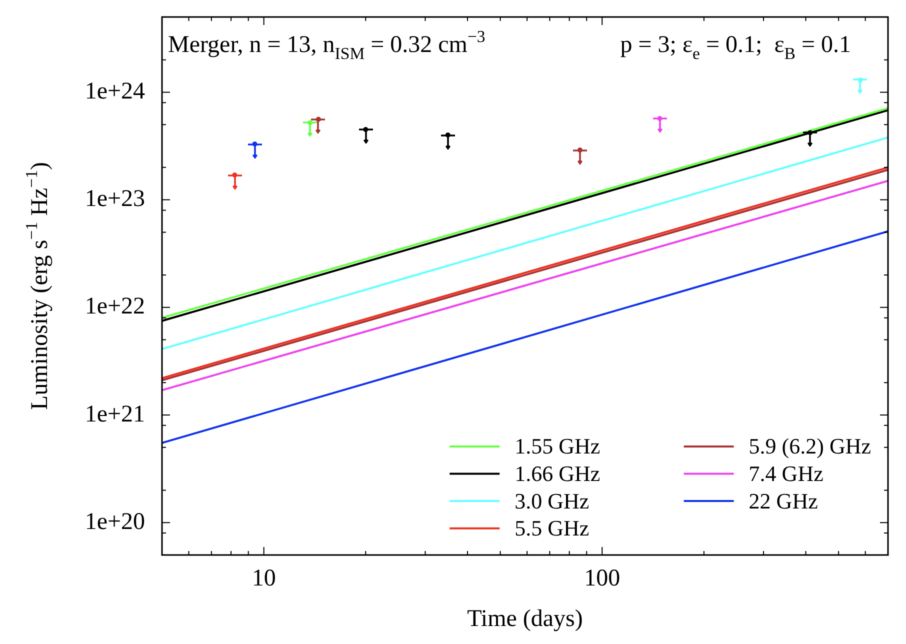  Describe the element at coordinates (264, 579) in the screenshot. I see `x-tick-label: 10` at that location.